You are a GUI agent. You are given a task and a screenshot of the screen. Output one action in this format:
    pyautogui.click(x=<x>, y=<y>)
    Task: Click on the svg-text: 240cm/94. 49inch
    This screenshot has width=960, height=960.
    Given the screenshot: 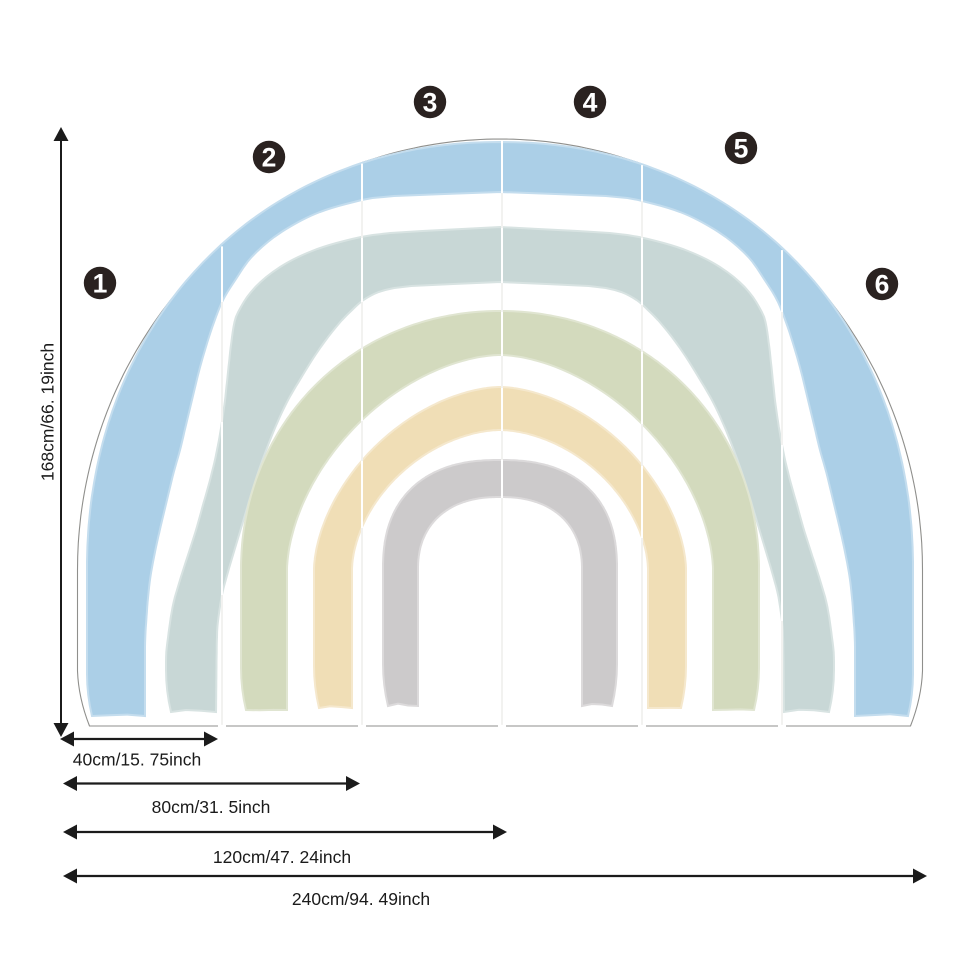 What is the action you would take?
    pyautogui.click(x=361, y=899)
    